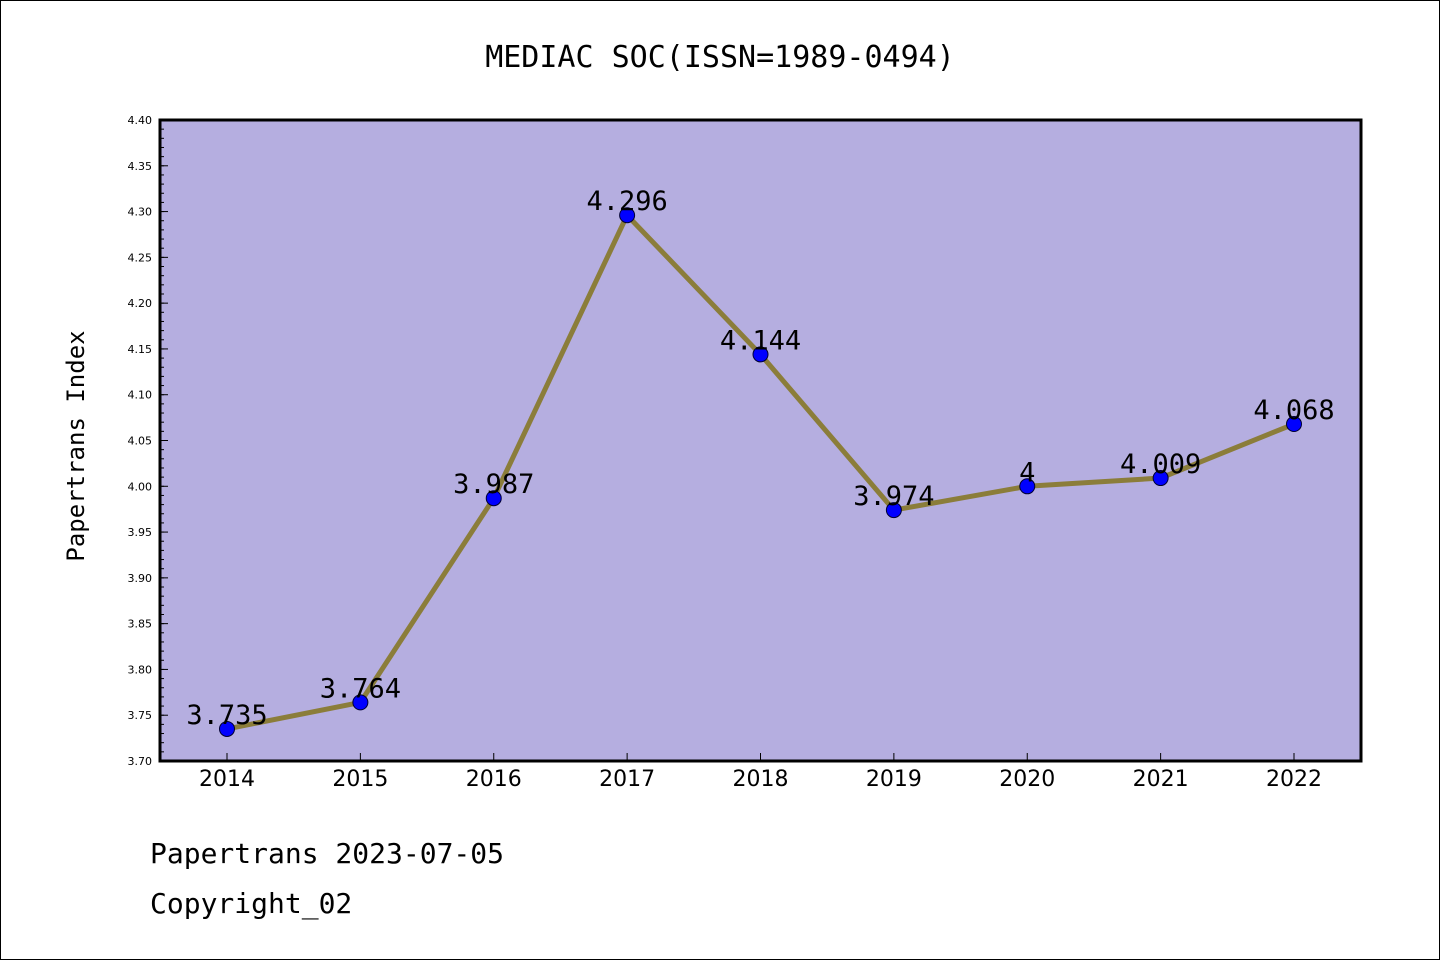  Describe the element at coordinates (140, 349) in the screenshot. I see `y-tick-label: 4.15` at that location.